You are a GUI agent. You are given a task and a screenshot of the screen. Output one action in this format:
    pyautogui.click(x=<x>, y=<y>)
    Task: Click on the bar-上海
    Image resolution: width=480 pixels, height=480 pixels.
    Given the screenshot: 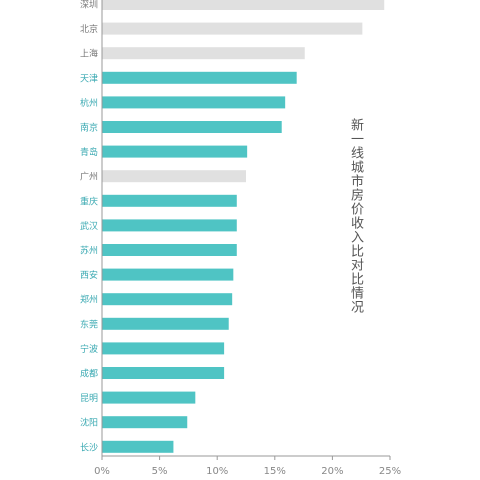 What is the action you would take?
    pyautogui.click(x=203, y=53)
    